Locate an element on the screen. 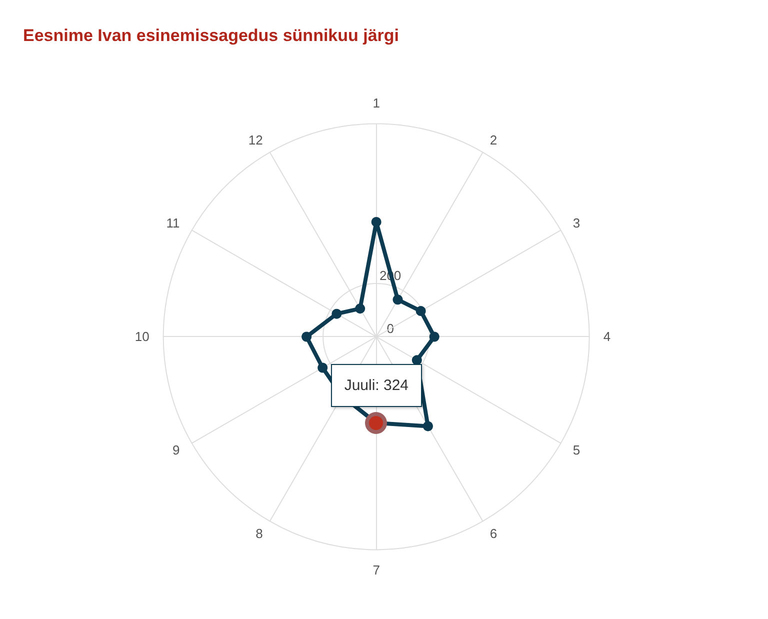  spoke-label: 1 is located at coordinates (376, 103).